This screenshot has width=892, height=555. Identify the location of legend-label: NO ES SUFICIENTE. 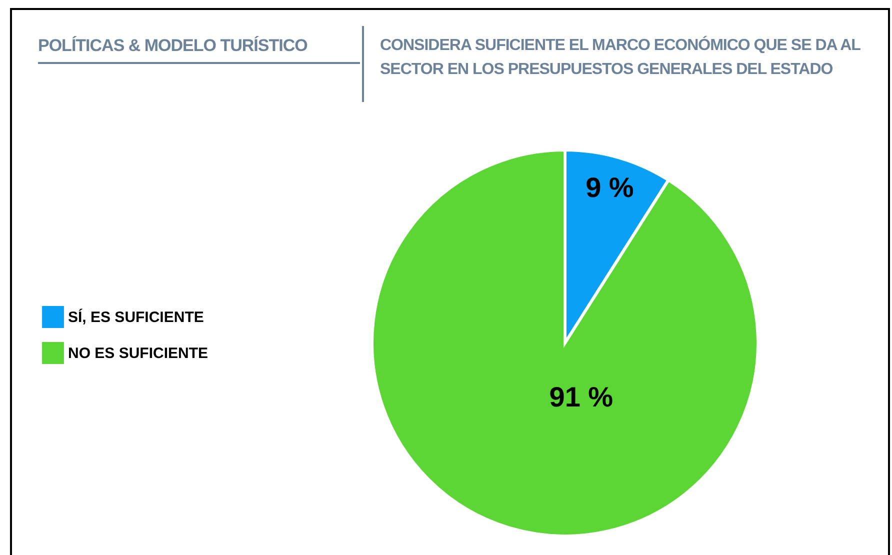
(138, 353).